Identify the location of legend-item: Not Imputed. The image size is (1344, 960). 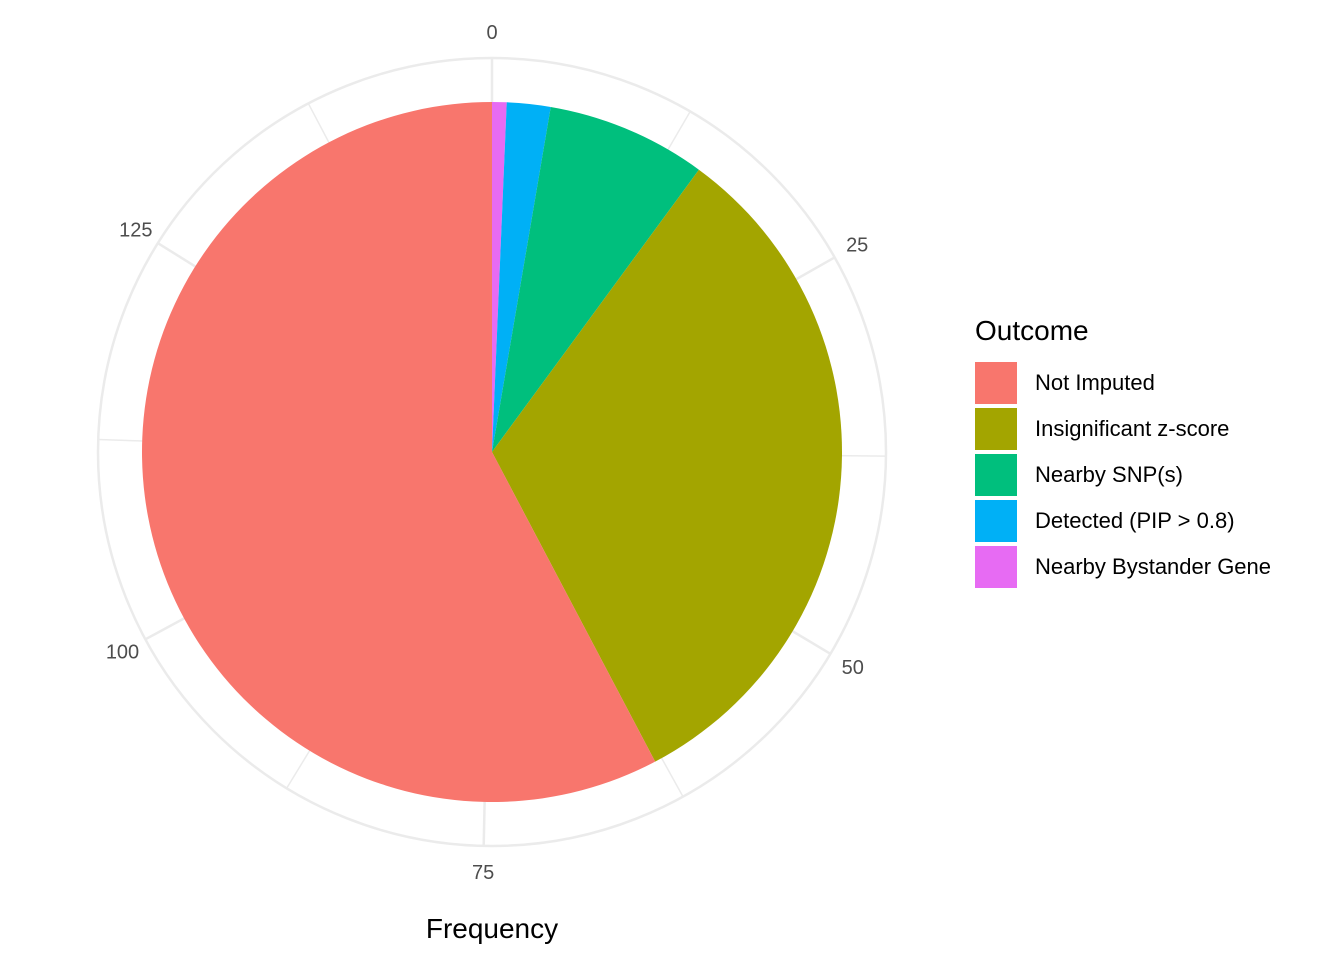
(1123, 383).